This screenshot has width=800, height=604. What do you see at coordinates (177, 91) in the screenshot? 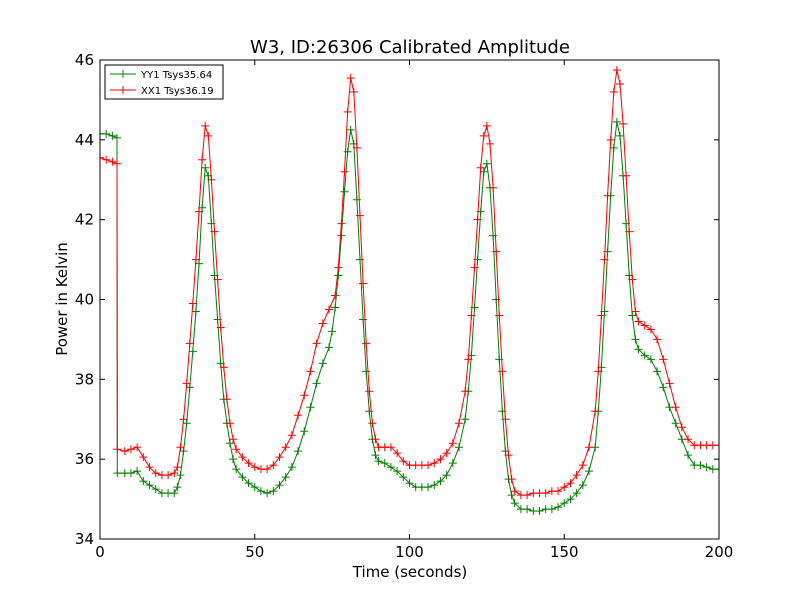
I see `legend-label: XX1 Tsys36.19` at bounding box center [177, 91].